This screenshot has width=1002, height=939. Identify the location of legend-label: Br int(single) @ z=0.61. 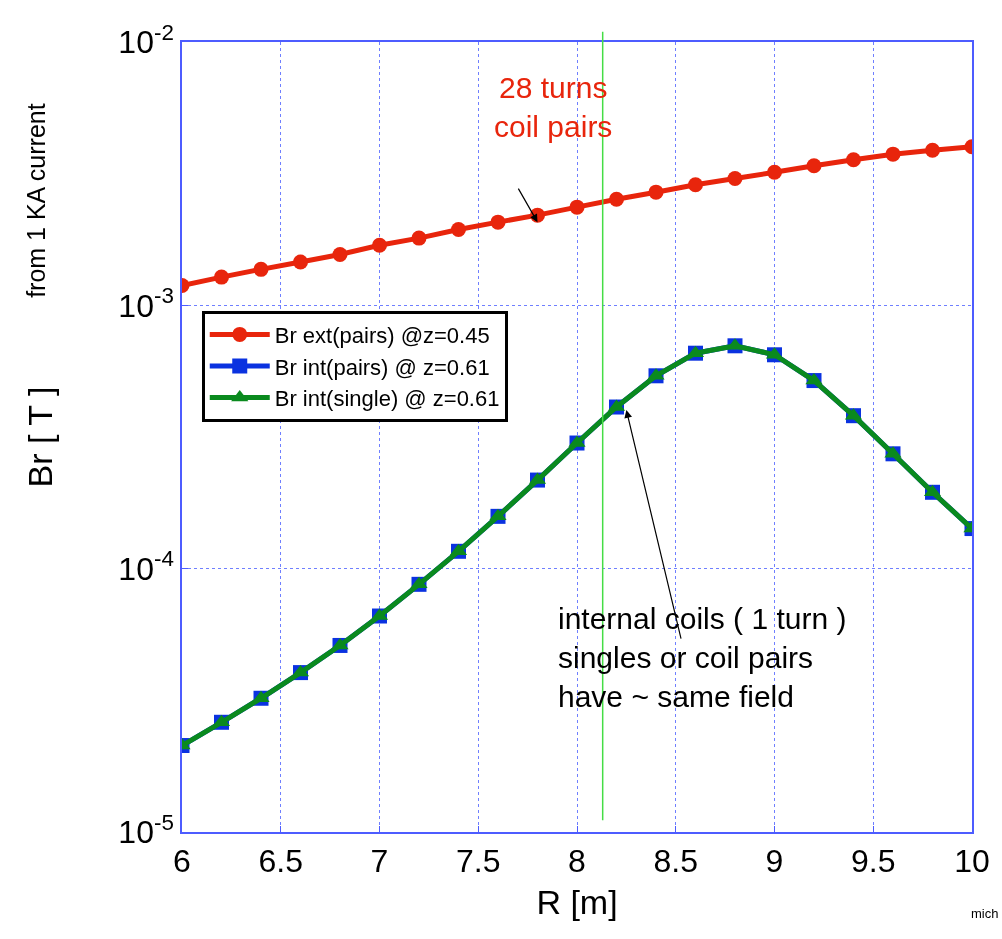
(387, 399).